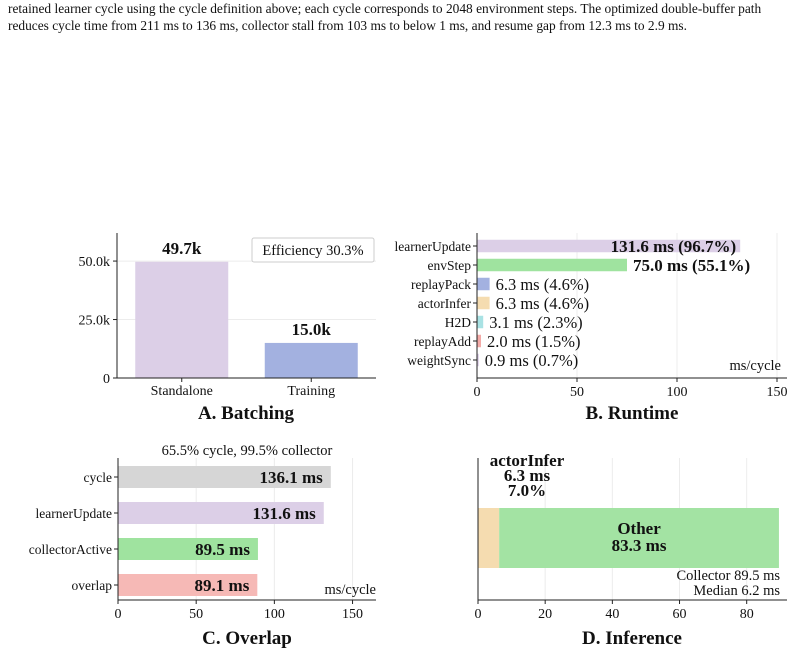  What do you see at coordinates (527, 460) in the screenshot?
I see `segment-name-label: actorInfer` at bounding box center [527, 460].